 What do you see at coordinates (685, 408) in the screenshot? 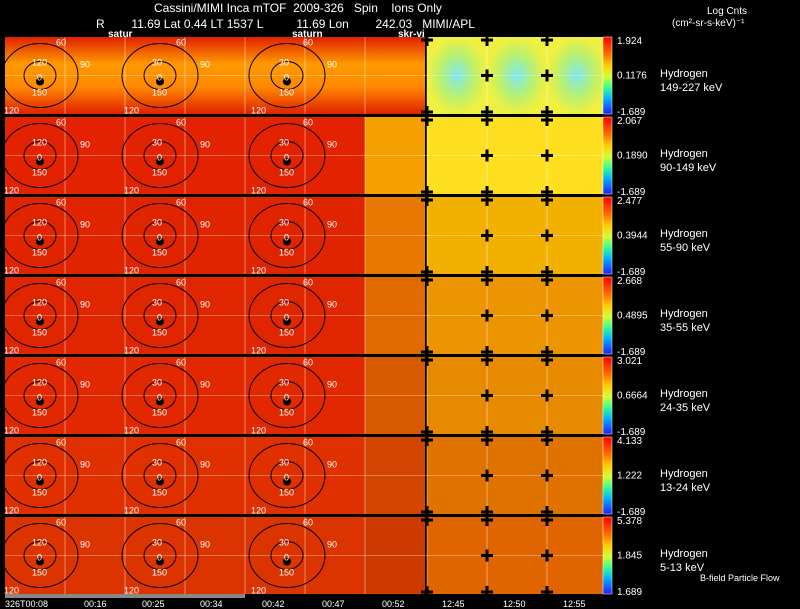
I see `energy-label: 24-35 keV` at bounding box center [685, 408].